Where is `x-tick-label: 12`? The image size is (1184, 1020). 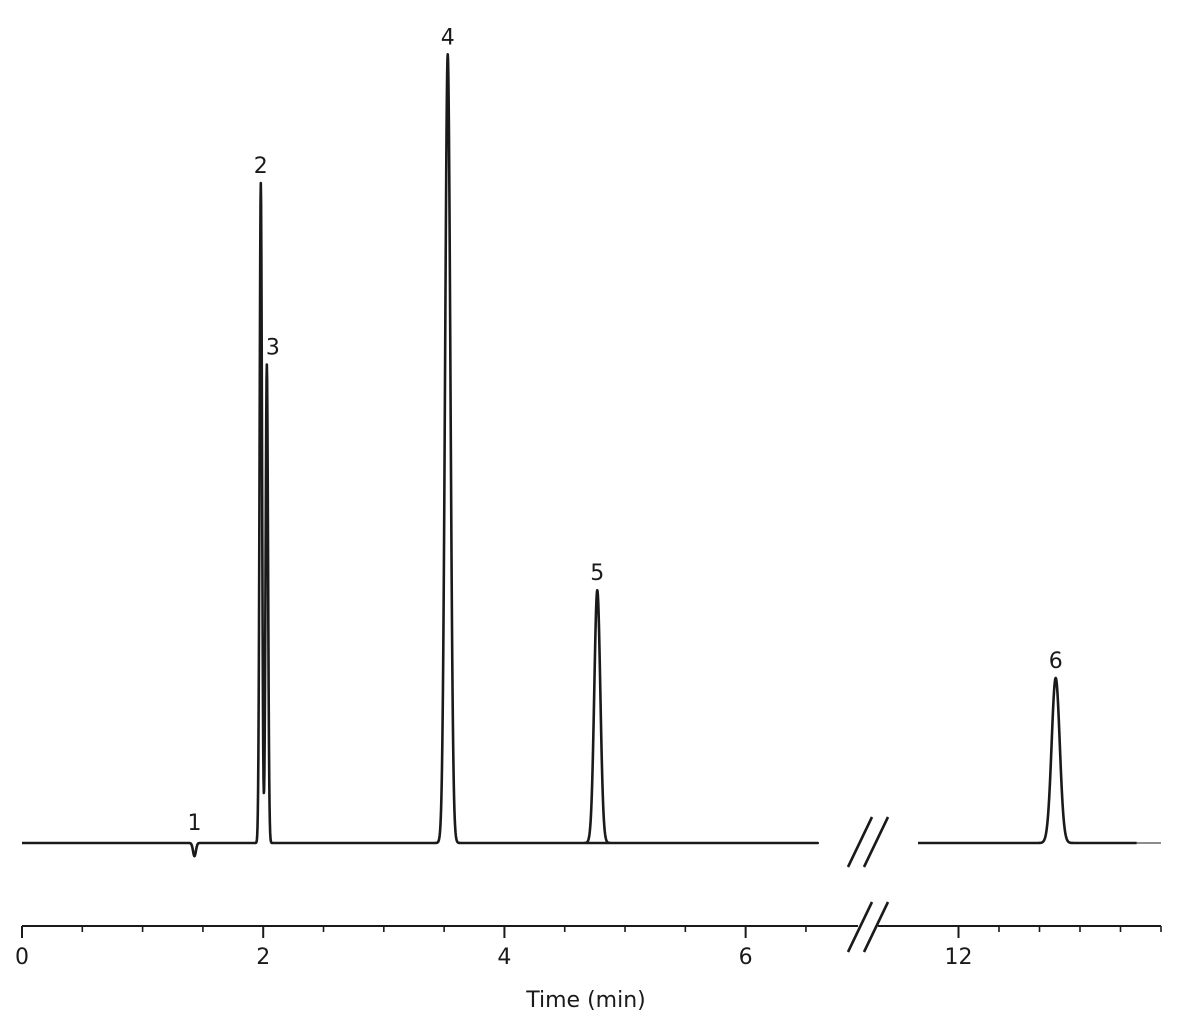
x-tick-label: 12 is located at coordinates (959, 957).